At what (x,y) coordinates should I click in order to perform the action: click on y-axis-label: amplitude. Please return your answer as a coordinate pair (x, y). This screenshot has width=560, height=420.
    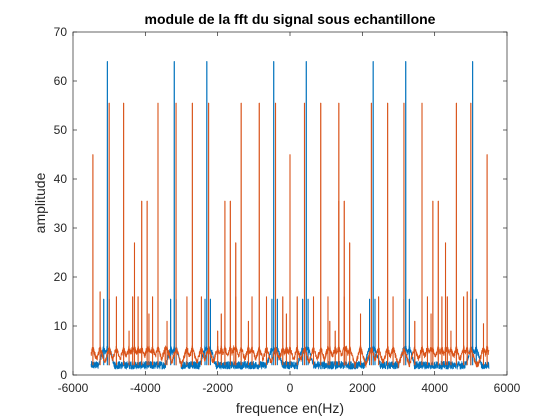
    Looking at the image, I should click on (40, 202).